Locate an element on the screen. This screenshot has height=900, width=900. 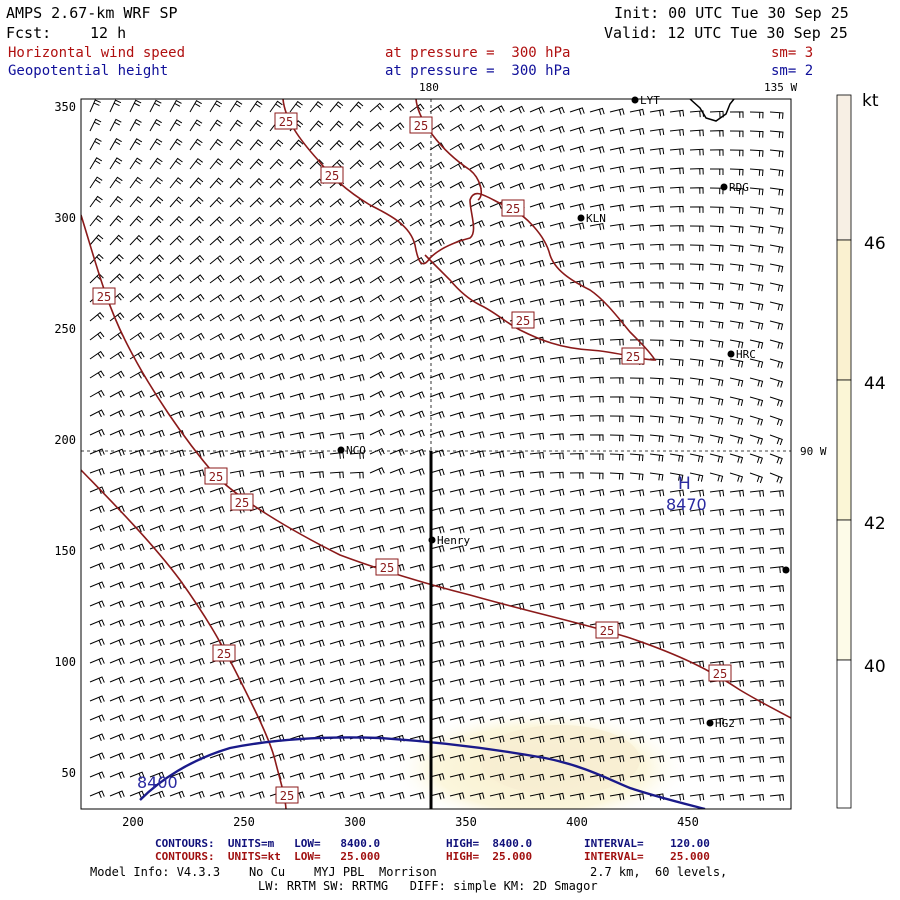
y-tick-label: 300 is located at coordinates (65, 218).